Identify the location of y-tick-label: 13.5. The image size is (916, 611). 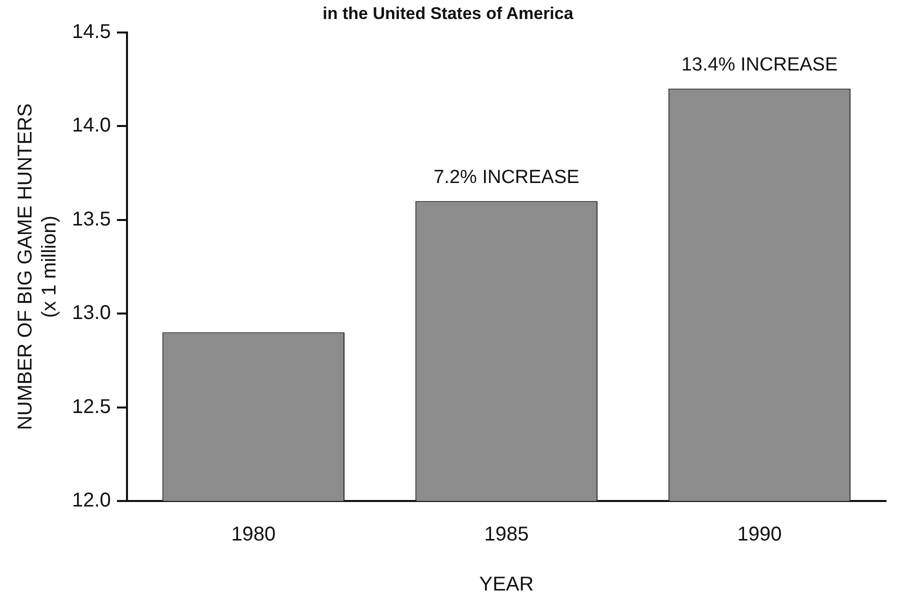
(91, 219).